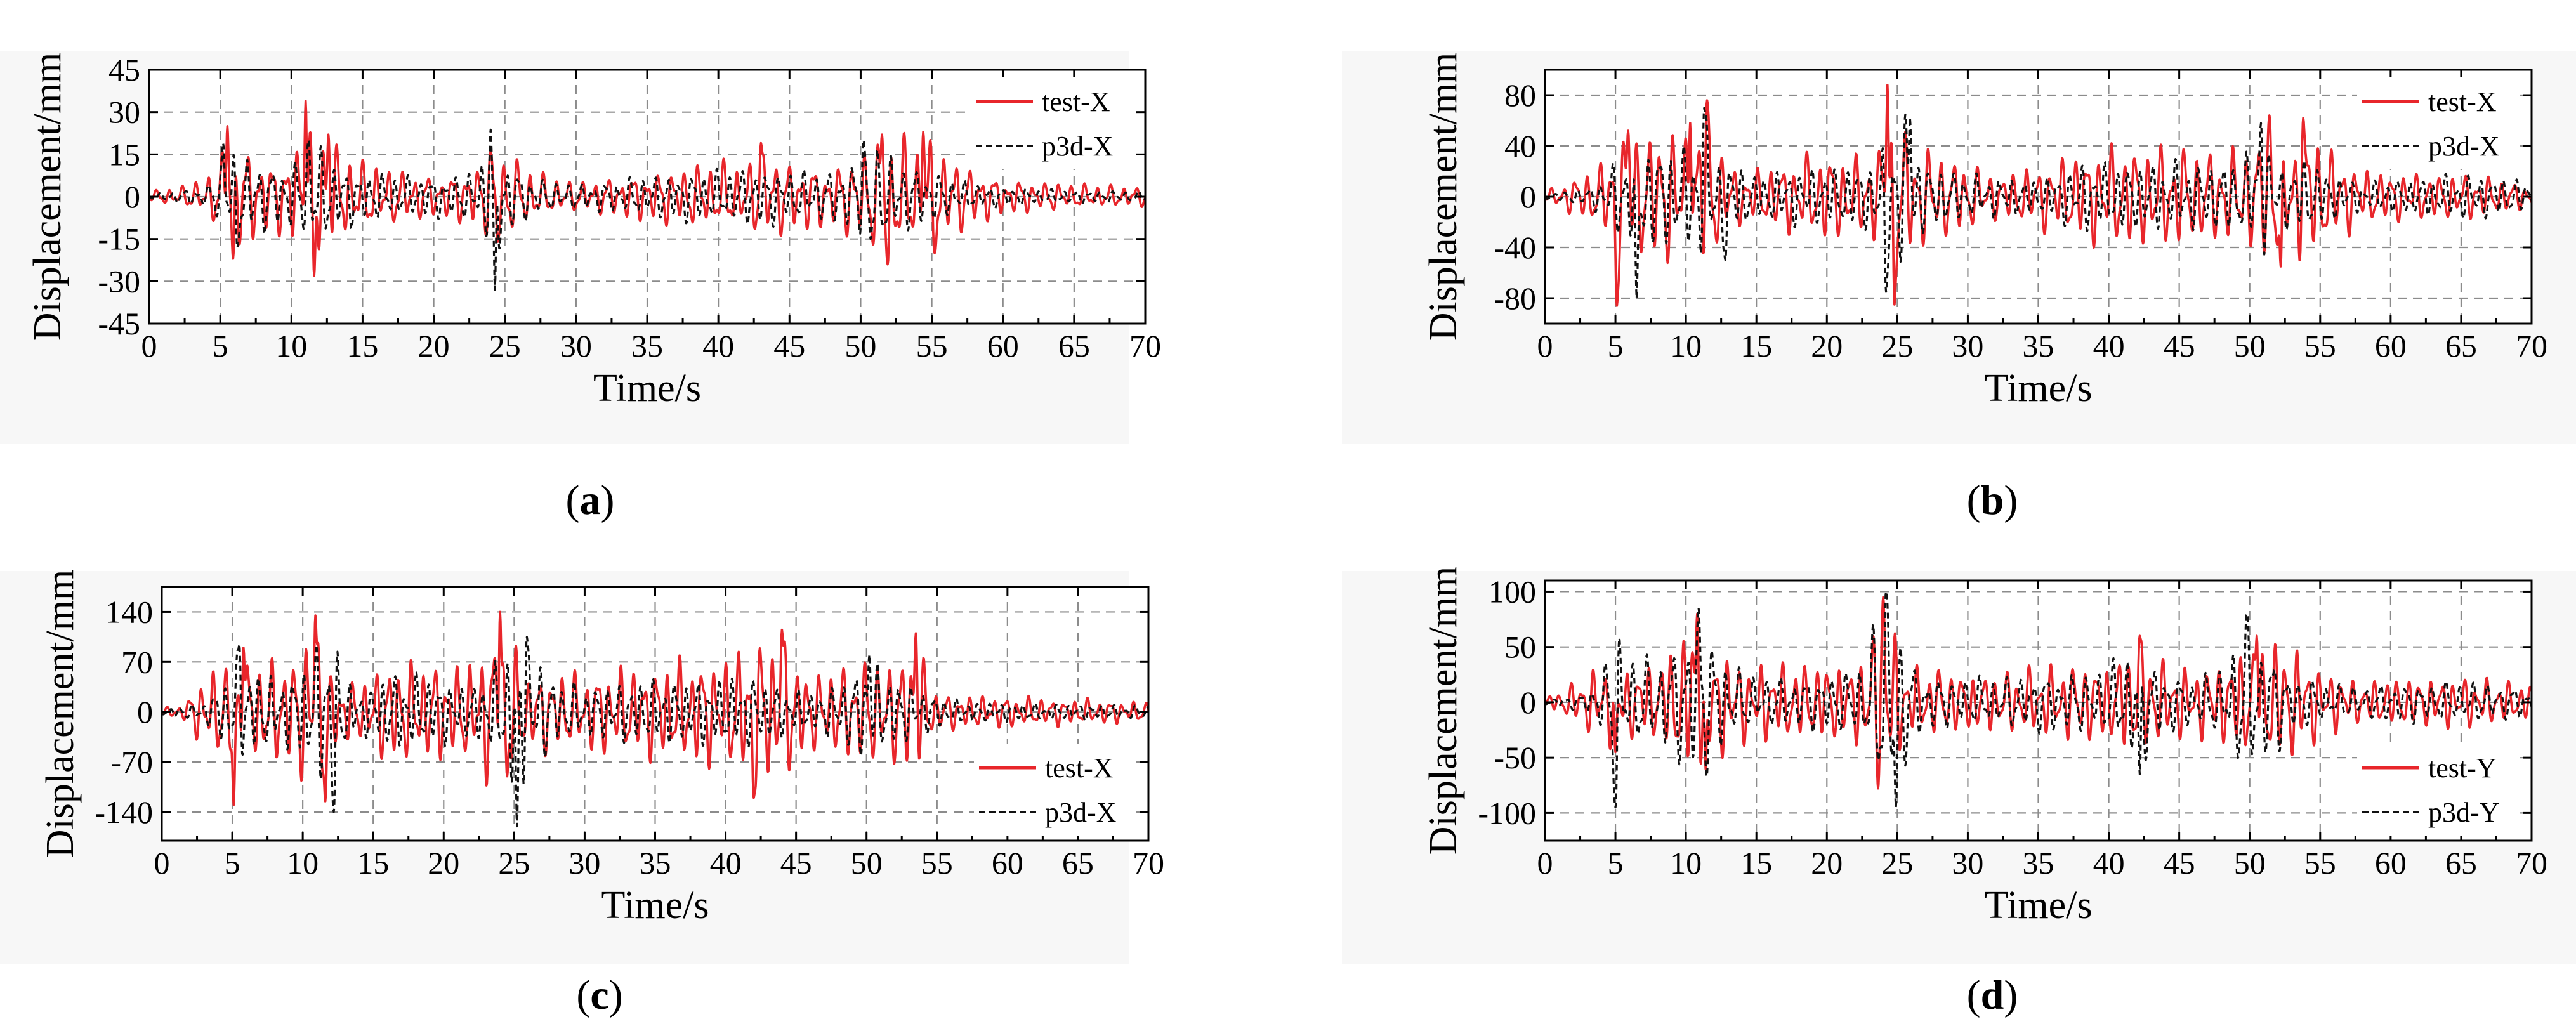 This screenshot has height=1031, width=2576. What do you see at coordinates (119, 239) in the screenshot?
I see `y-tick-label: -15` at bounding box center [119, 239].